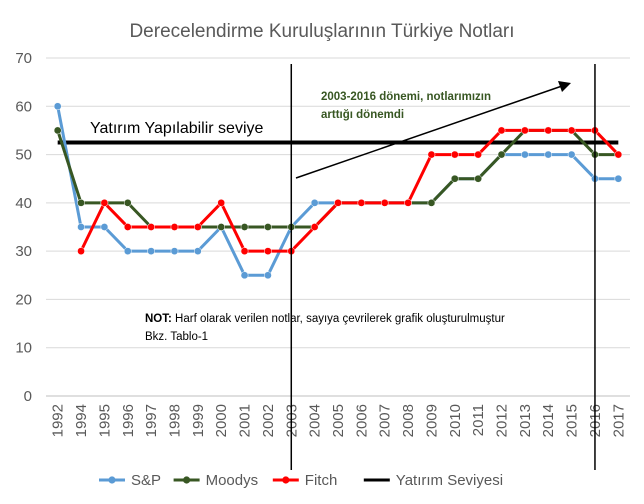  What do you see at coordinates (146, 480) in the screenshot?
I see `legend-label: S&P` at bounding box center [146, 480].